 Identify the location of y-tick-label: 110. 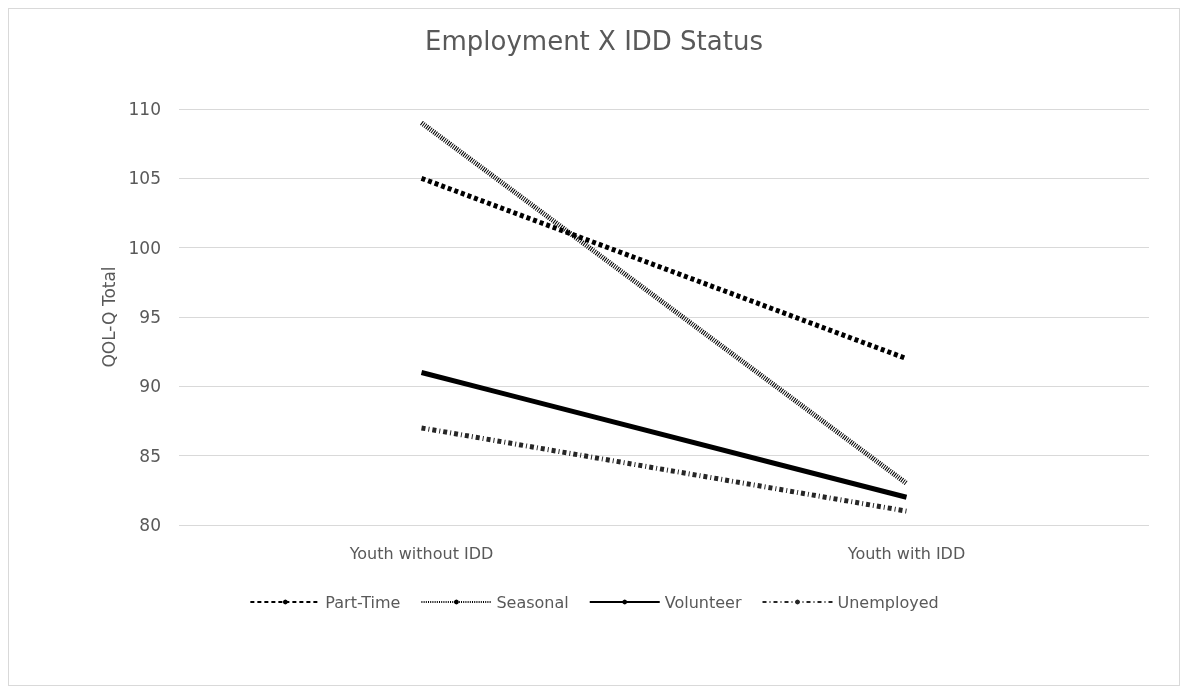
(144, 109).